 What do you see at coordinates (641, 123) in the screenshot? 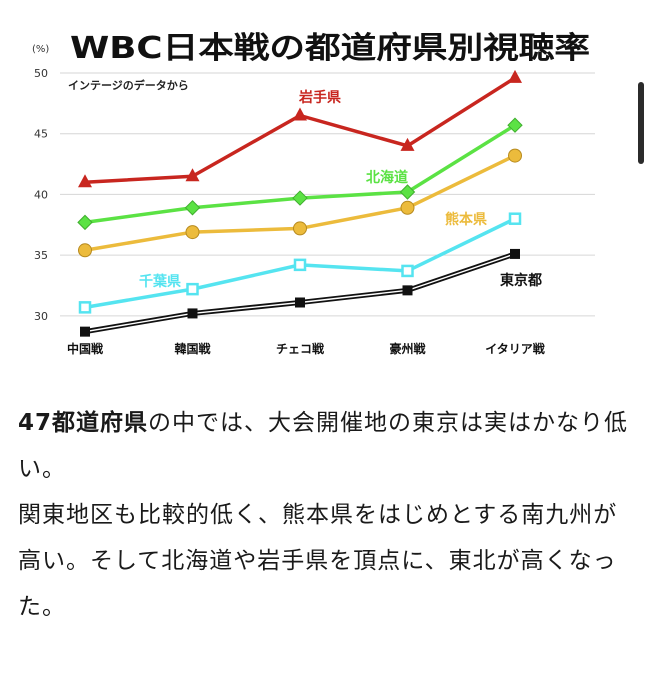
I see `scrollbar-thumb` at bounding box center [641, 123].